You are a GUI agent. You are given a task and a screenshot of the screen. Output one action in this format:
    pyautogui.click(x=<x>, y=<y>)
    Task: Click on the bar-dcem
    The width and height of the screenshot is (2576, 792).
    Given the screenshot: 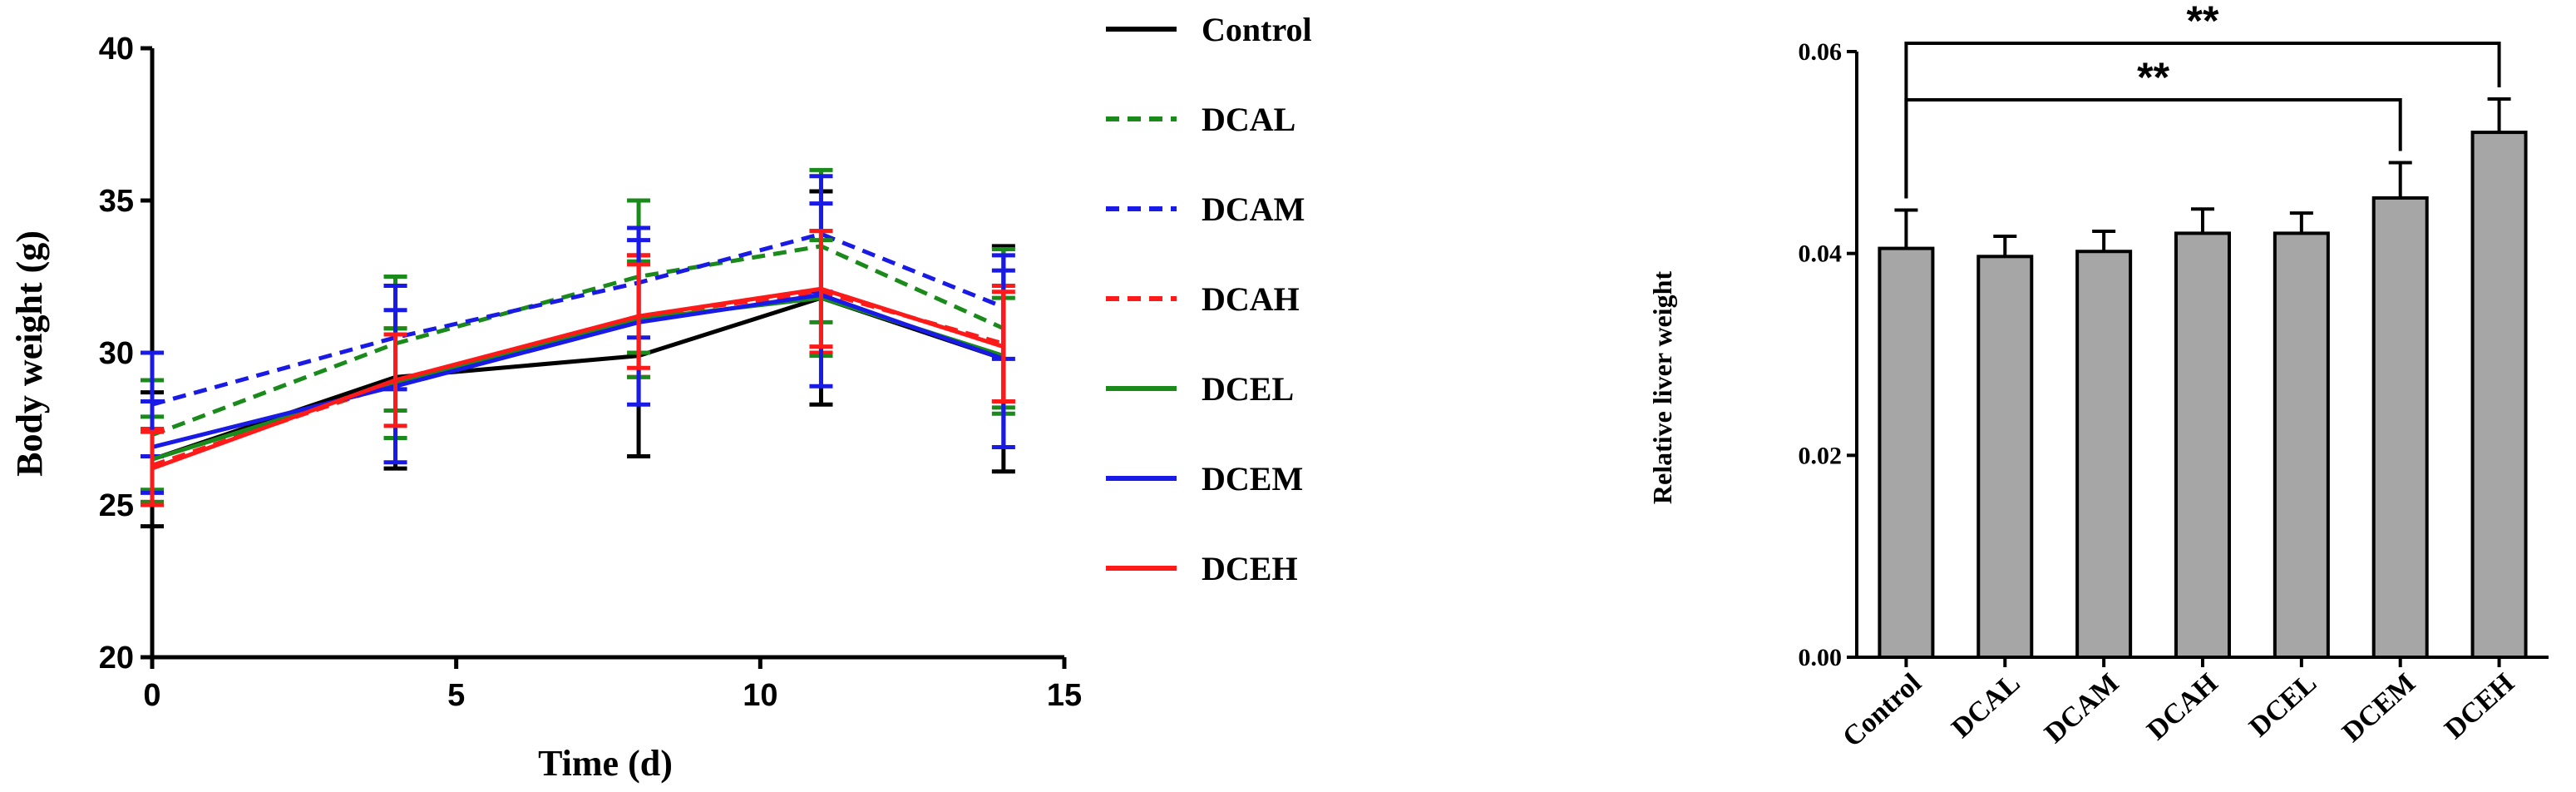 What is the action you would take?
    pyautogui.click(x=2400, y=428)
    